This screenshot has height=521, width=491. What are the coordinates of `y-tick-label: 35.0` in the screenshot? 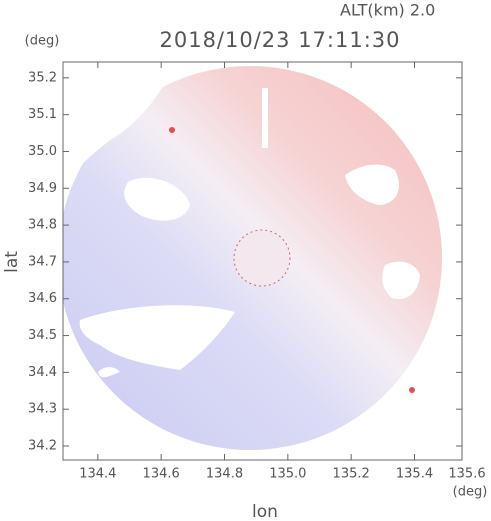 It's located at (42, 151).